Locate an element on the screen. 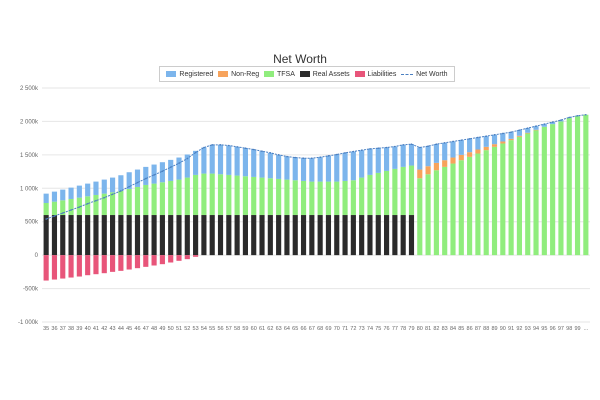 The image size is (600, 400). x-tick-label: 42 is located at coordinates (104, 329).